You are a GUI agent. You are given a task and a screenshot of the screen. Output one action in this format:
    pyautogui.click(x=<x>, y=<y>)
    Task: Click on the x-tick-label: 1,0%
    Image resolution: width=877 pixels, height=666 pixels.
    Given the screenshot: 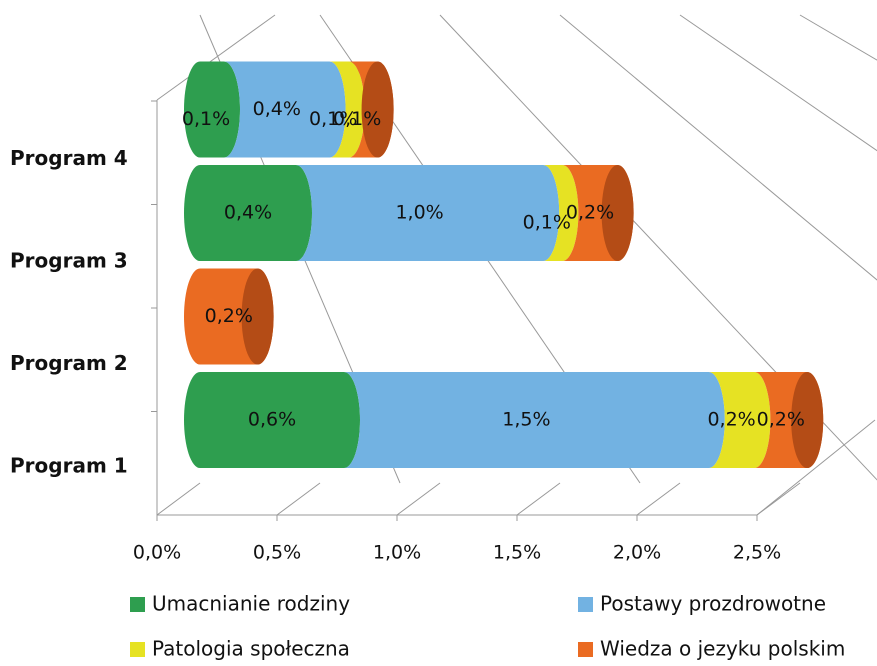 What is the action you would take?
    pyautogui.click(x=397, y=553)
    